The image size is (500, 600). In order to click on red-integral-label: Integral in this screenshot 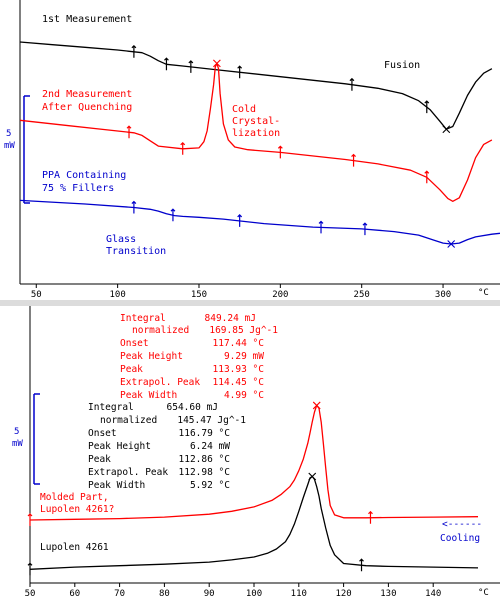, I will do `click(143, 318)`.